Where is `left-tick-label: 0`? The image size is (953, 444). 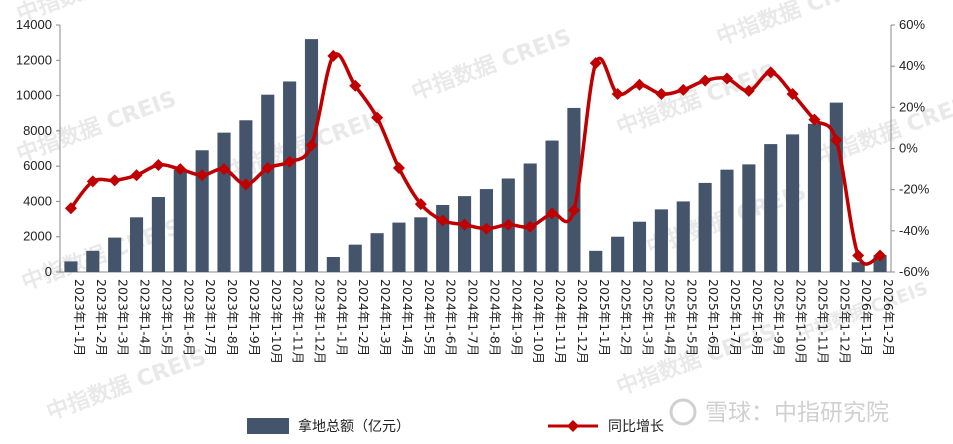 left-tick-label: 0 is located at coordinates (48, 271).